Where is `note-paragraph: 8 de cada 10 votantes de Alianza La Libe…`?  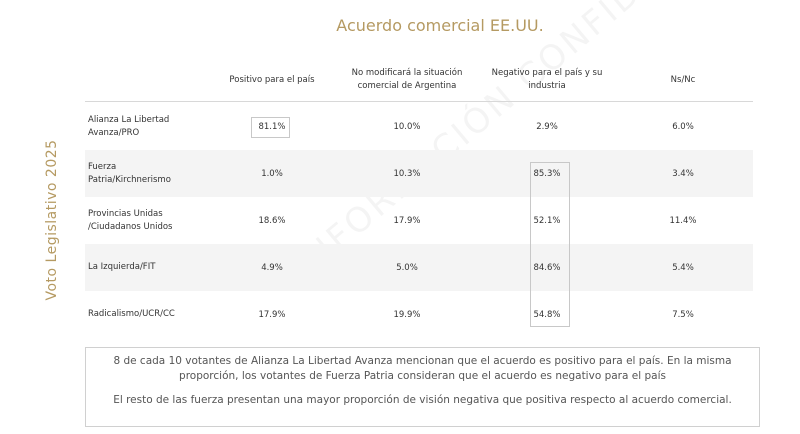
note-paragraph: 8 de cada 10 votantes de Alianza La Libe… is located at coordinates (422, 368).